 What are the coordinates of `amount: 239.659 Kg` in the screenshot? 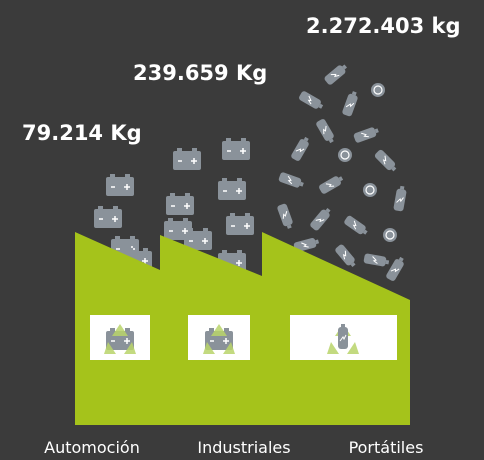 It's located at (200, 73).